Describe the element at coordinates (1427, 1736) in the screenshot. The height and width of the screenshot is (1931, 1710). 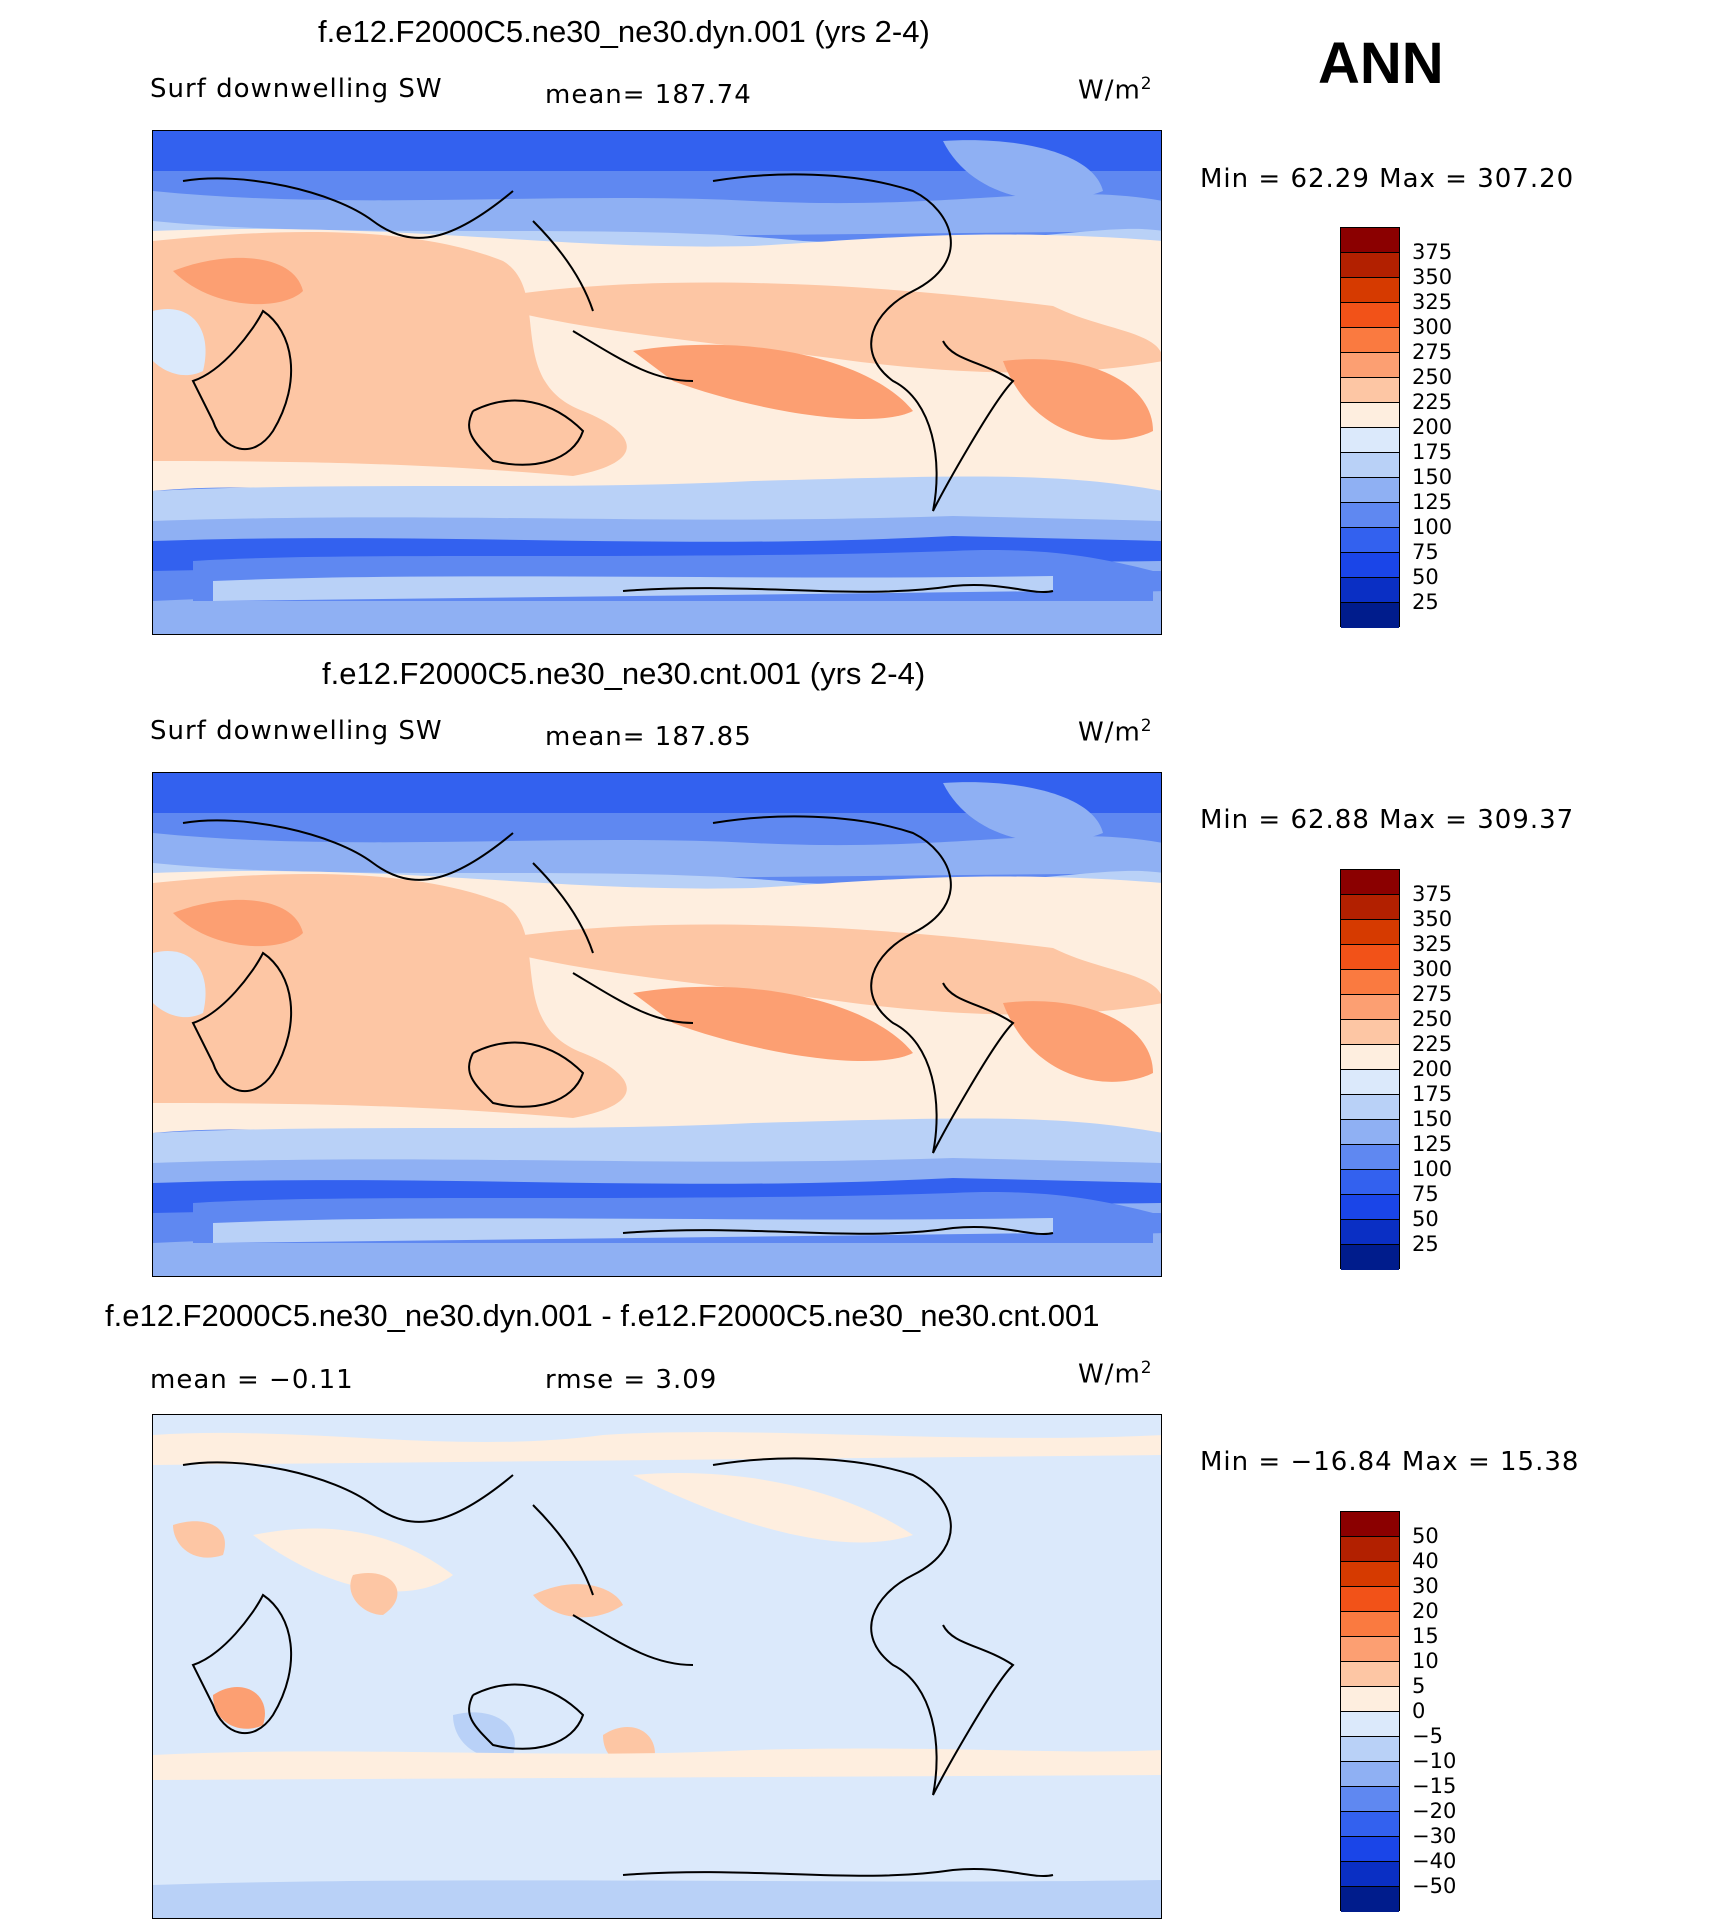
I see `colorbar-tick-label: −5` at that location.